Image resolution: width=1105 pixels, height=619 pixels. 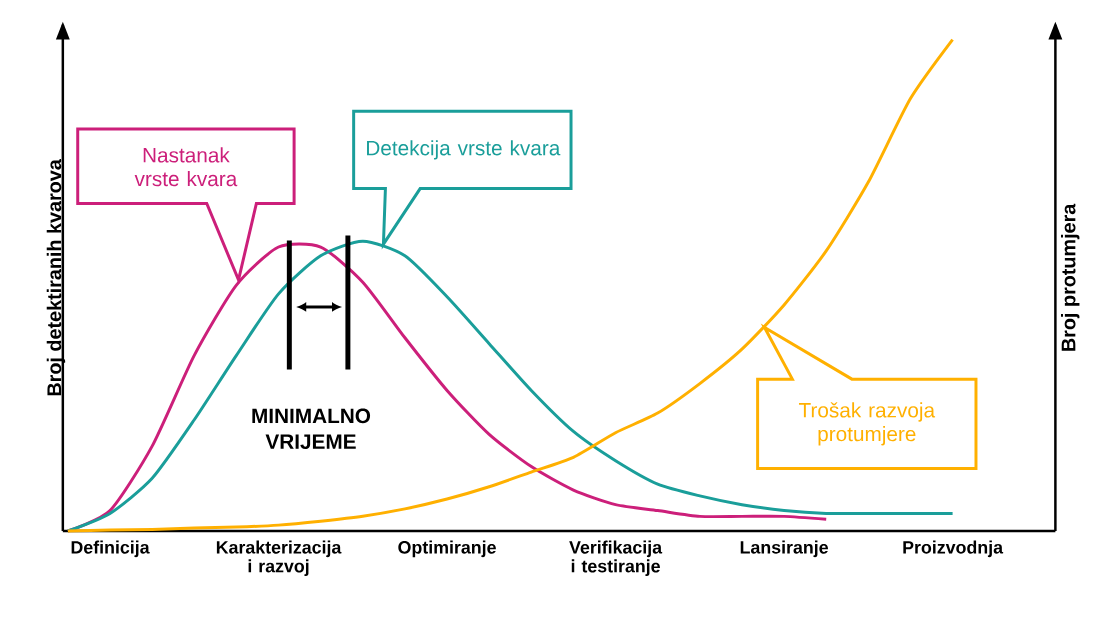 I want to click on text: Detekcija vrste kvara, so click(x=464, y=150).